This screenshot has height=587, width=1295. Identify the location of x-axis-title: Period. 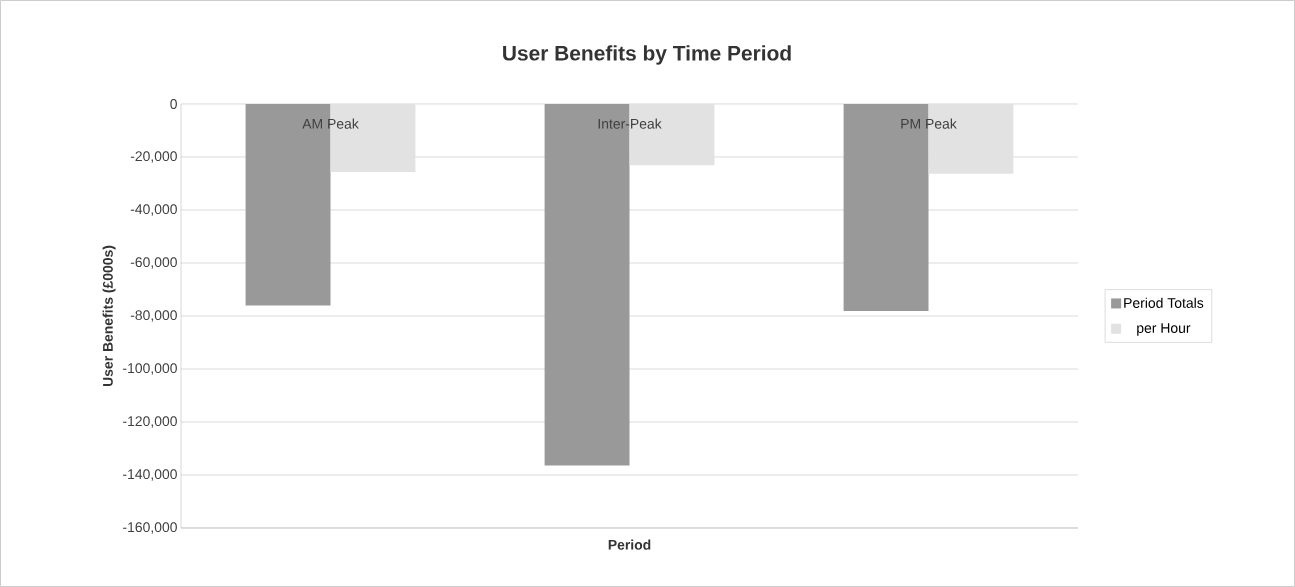
(629, 544).